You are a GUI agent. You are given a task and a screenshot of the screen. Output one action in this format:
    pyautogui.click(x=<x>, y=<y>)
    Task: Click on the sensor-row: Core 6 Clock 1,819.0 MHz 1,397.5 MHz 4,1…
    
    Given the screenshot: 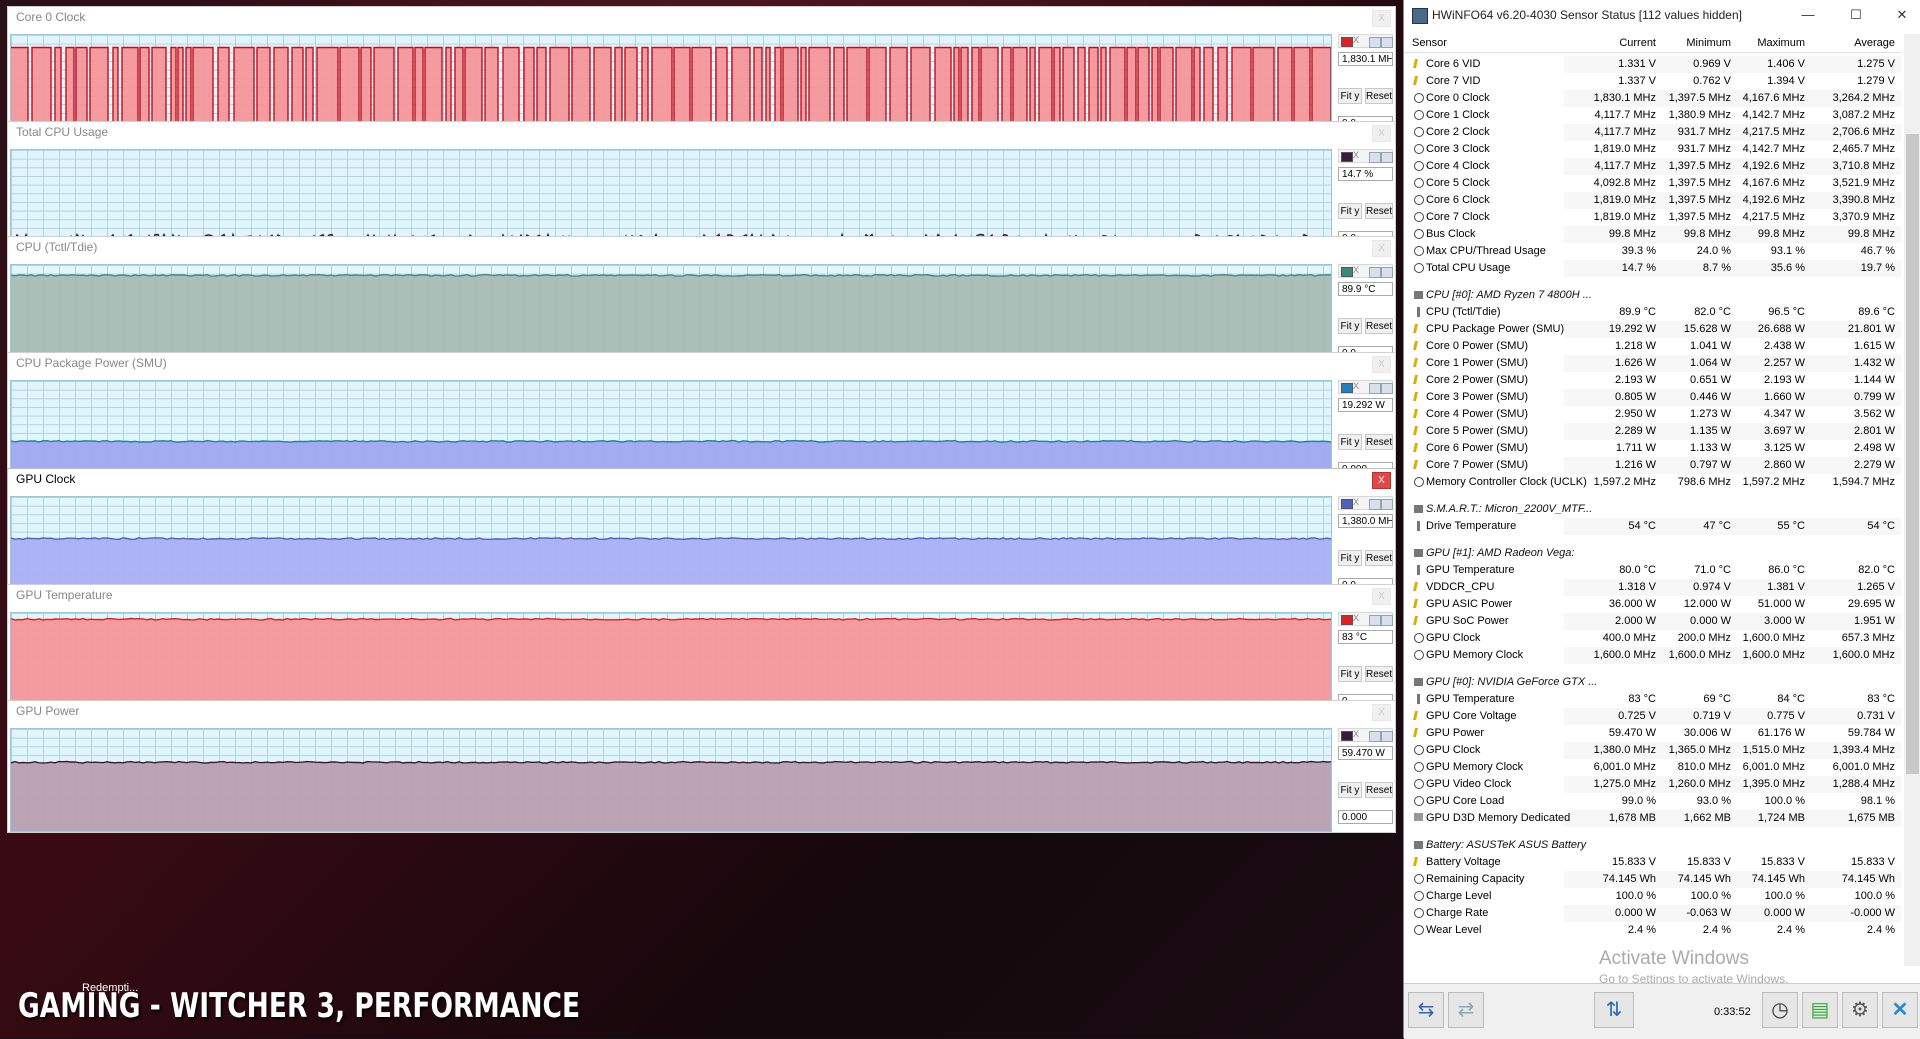 What is the action you would take?
    pyautogui.click(x=1652, y=200)
    